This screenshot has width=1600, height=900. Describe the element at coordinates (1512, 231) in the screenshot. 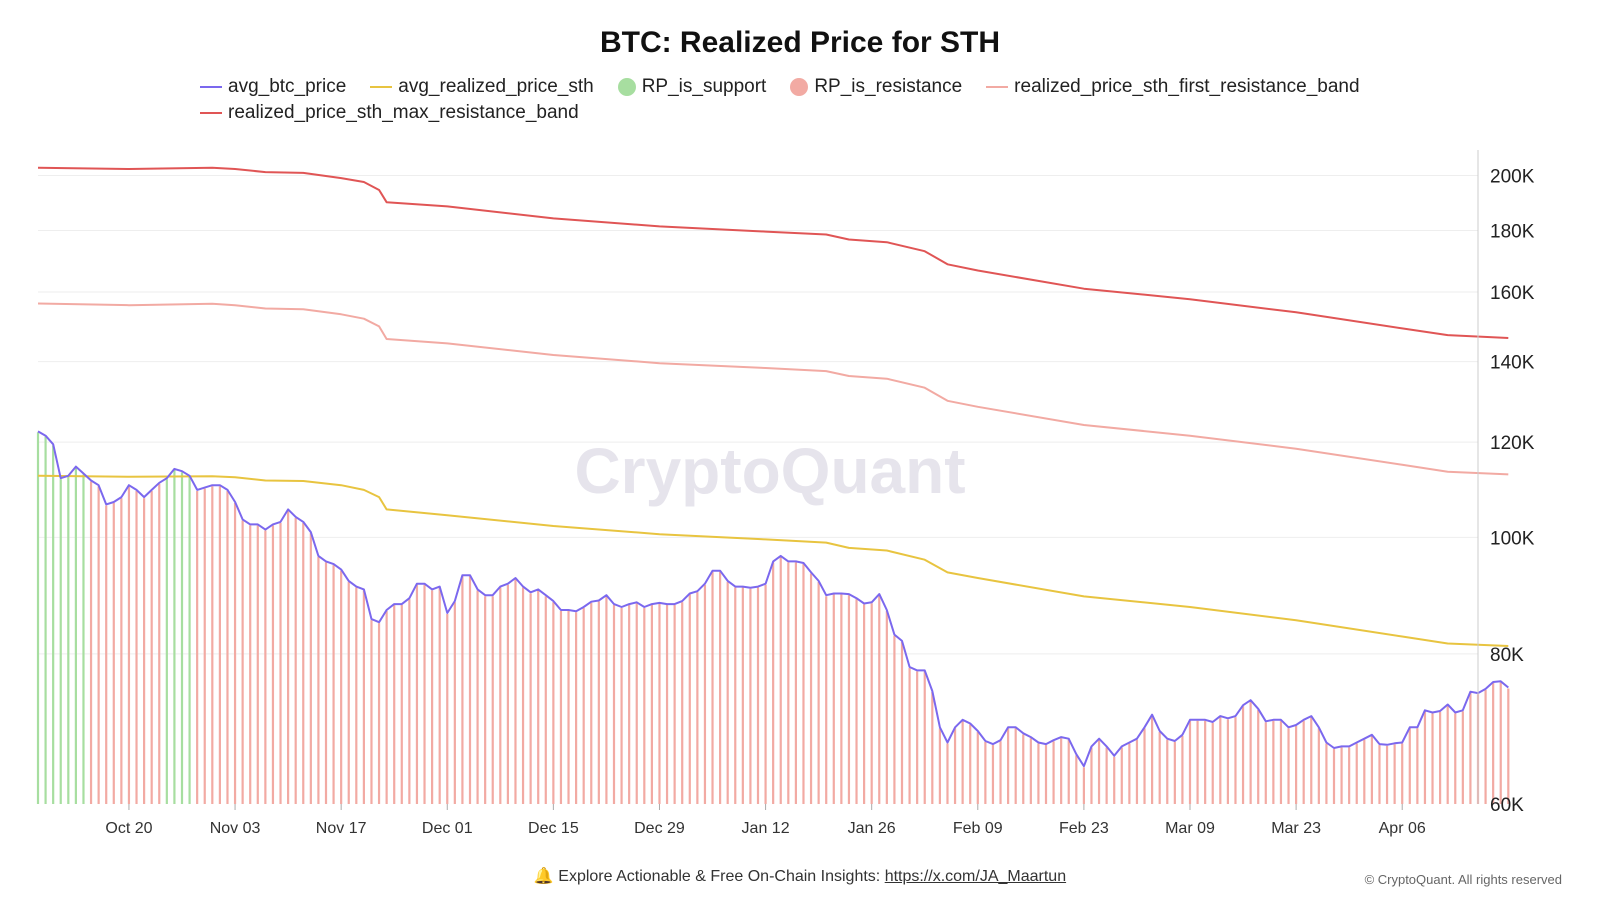

I see `y-tick-label: 180K` at that location.